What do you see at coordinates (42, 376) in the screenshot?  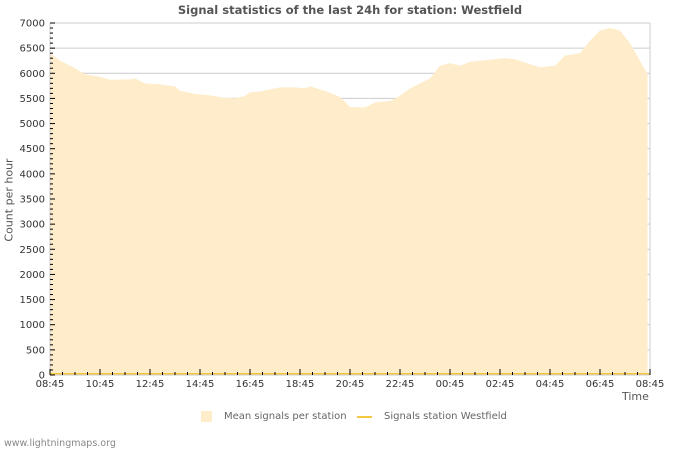 I see `svg-text: 0` at bounding box center [42, 376].